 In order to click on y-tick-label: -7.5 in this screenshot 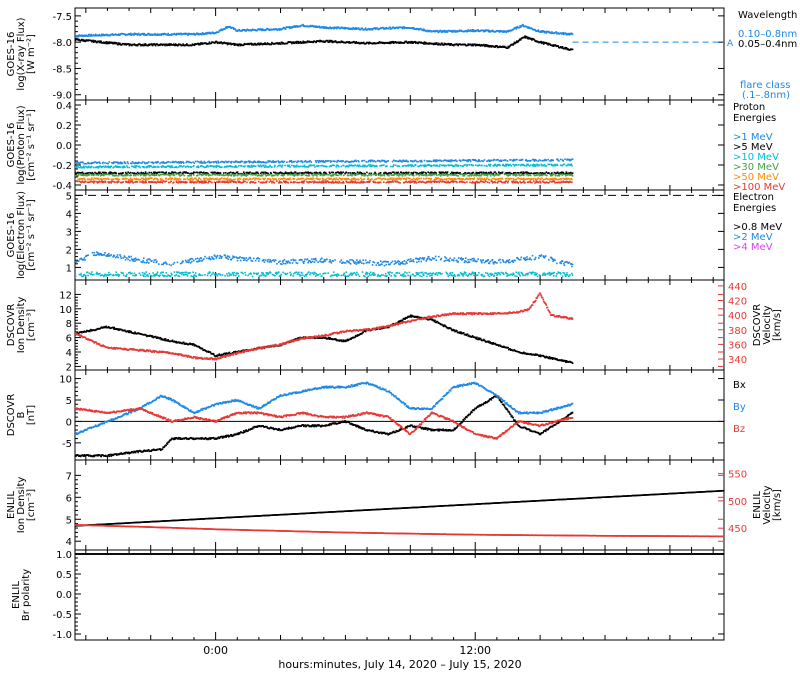, I will do `click(62, 17)`.